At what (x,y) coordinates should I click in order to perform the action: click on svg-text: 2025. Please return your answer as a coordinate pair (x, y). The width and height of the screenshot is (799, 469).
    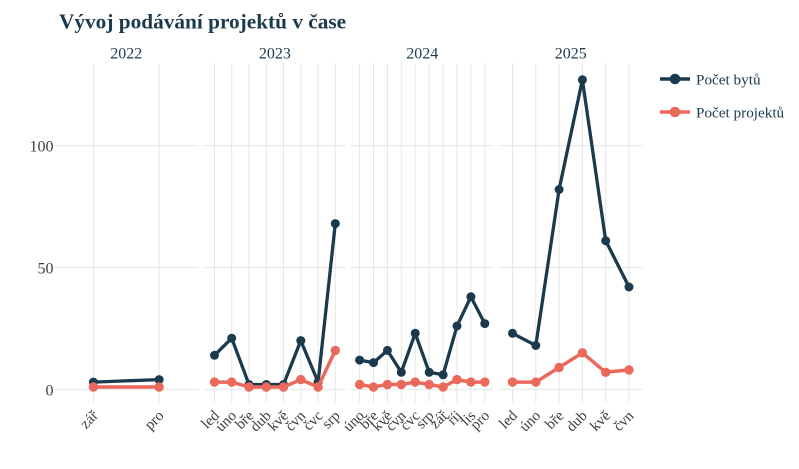
    Looking at the image, I should click on (571, 54).